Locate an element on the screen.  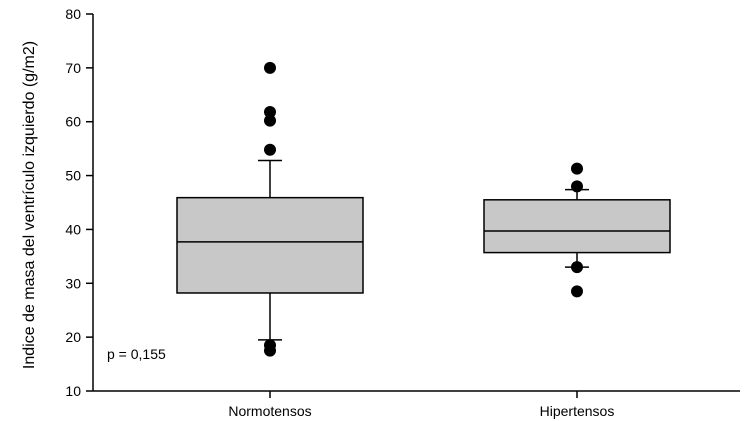
x-tick-label: Hipertensos is located at coordinates (577, 411).